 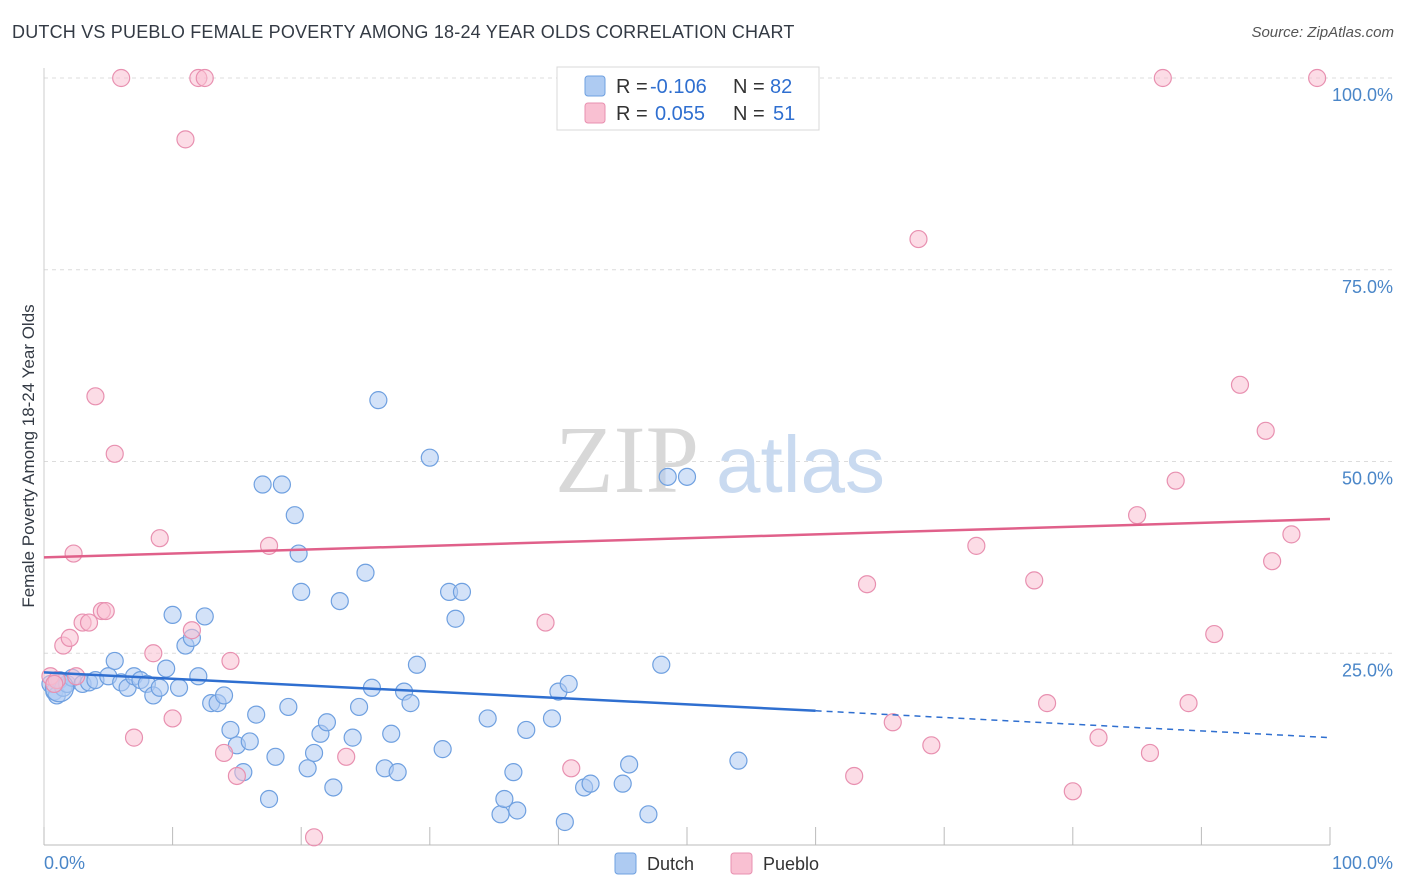 I want to click on watermark-atlas: atlas, so click(x=800, y=464).